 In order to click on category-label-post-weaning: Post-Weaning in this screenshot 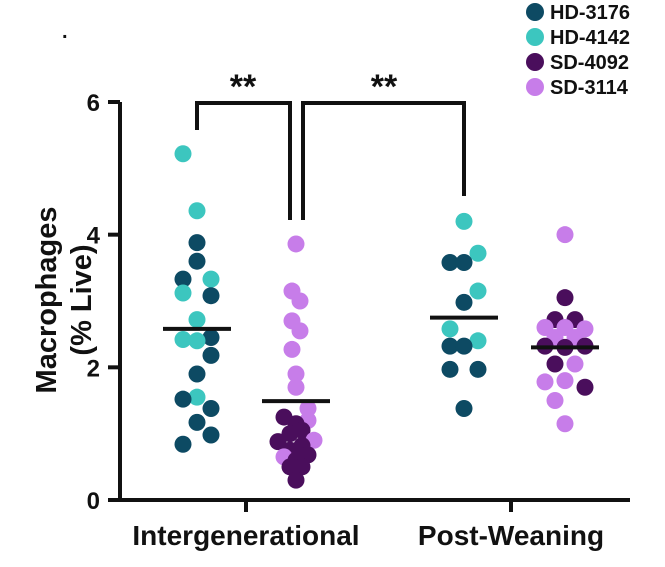, I will do `click(511, 535)`.